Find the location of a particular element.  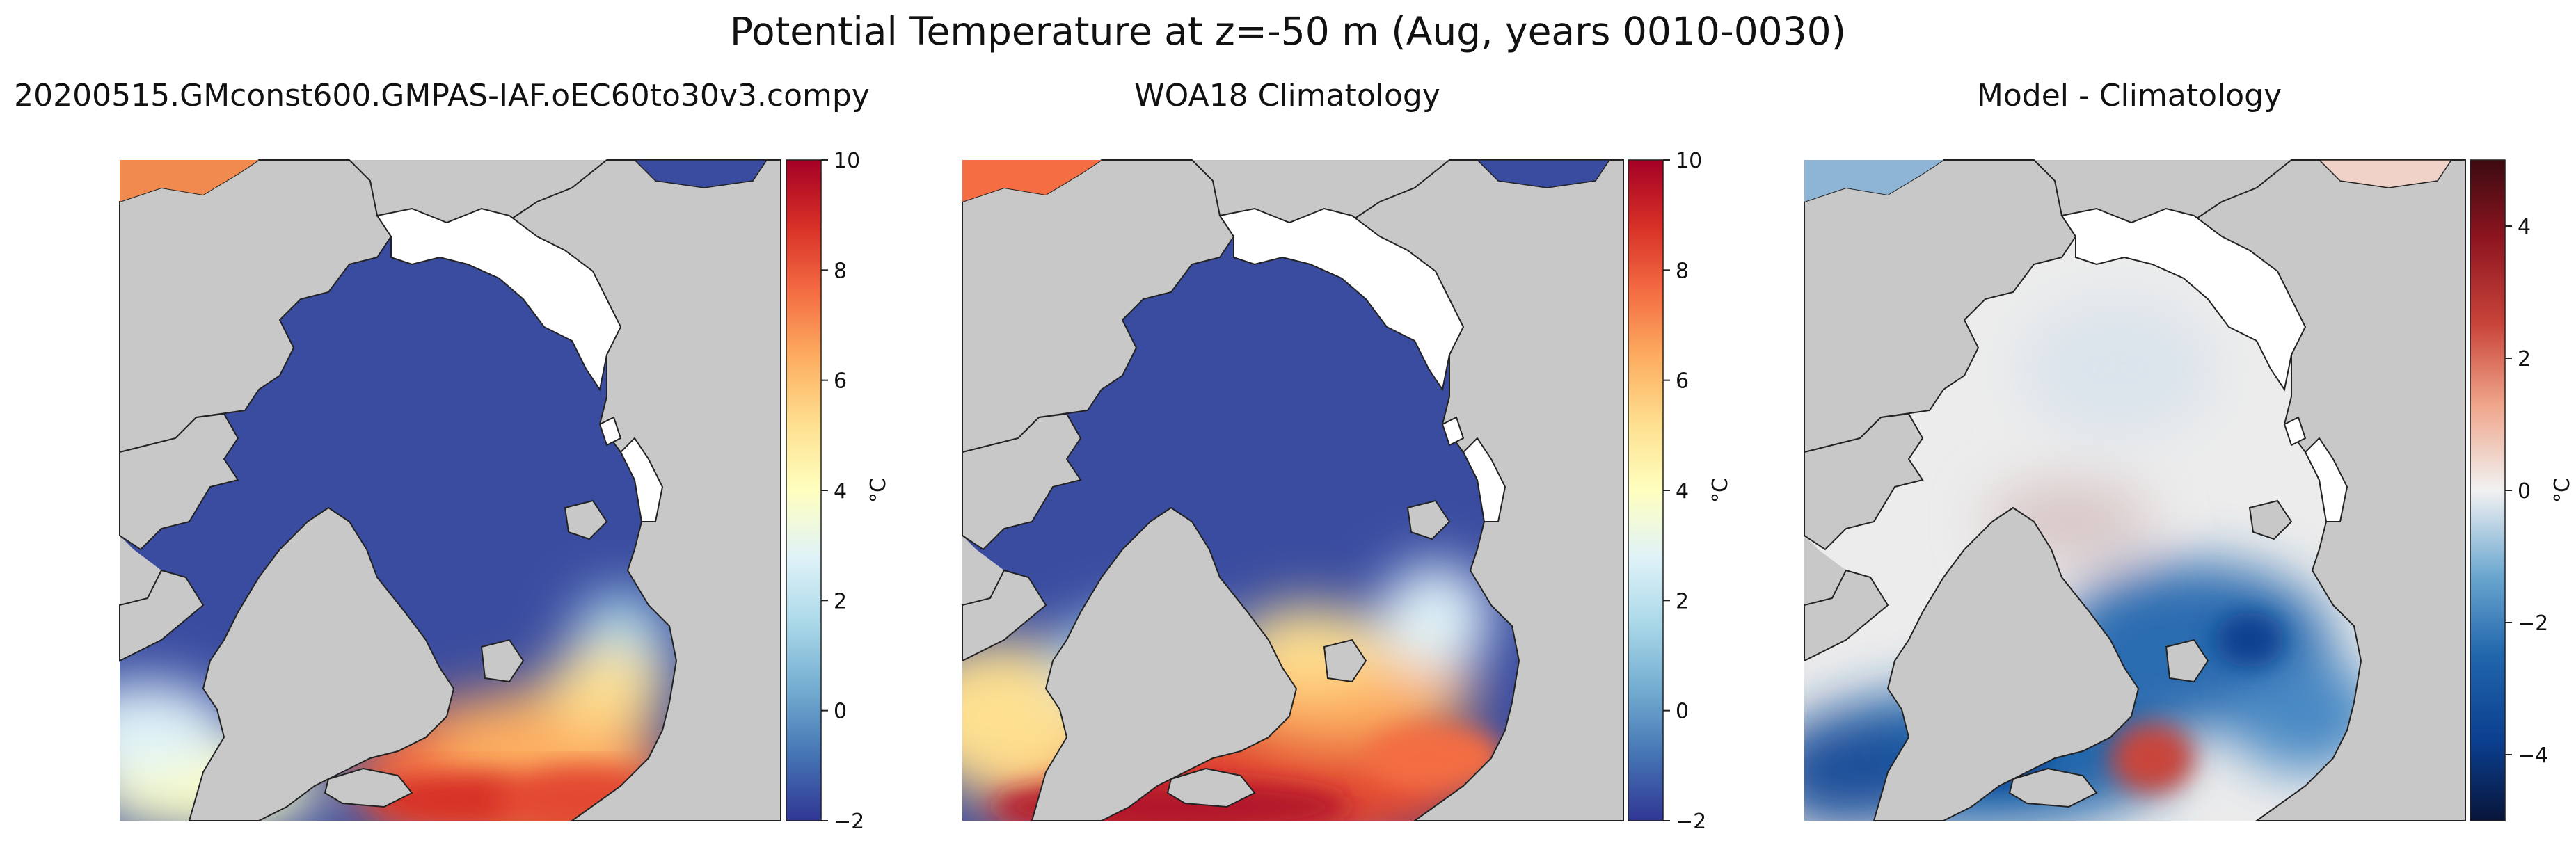

panel-2-colorbar-tick-label: 4 is located at coordinates (1682, 491).